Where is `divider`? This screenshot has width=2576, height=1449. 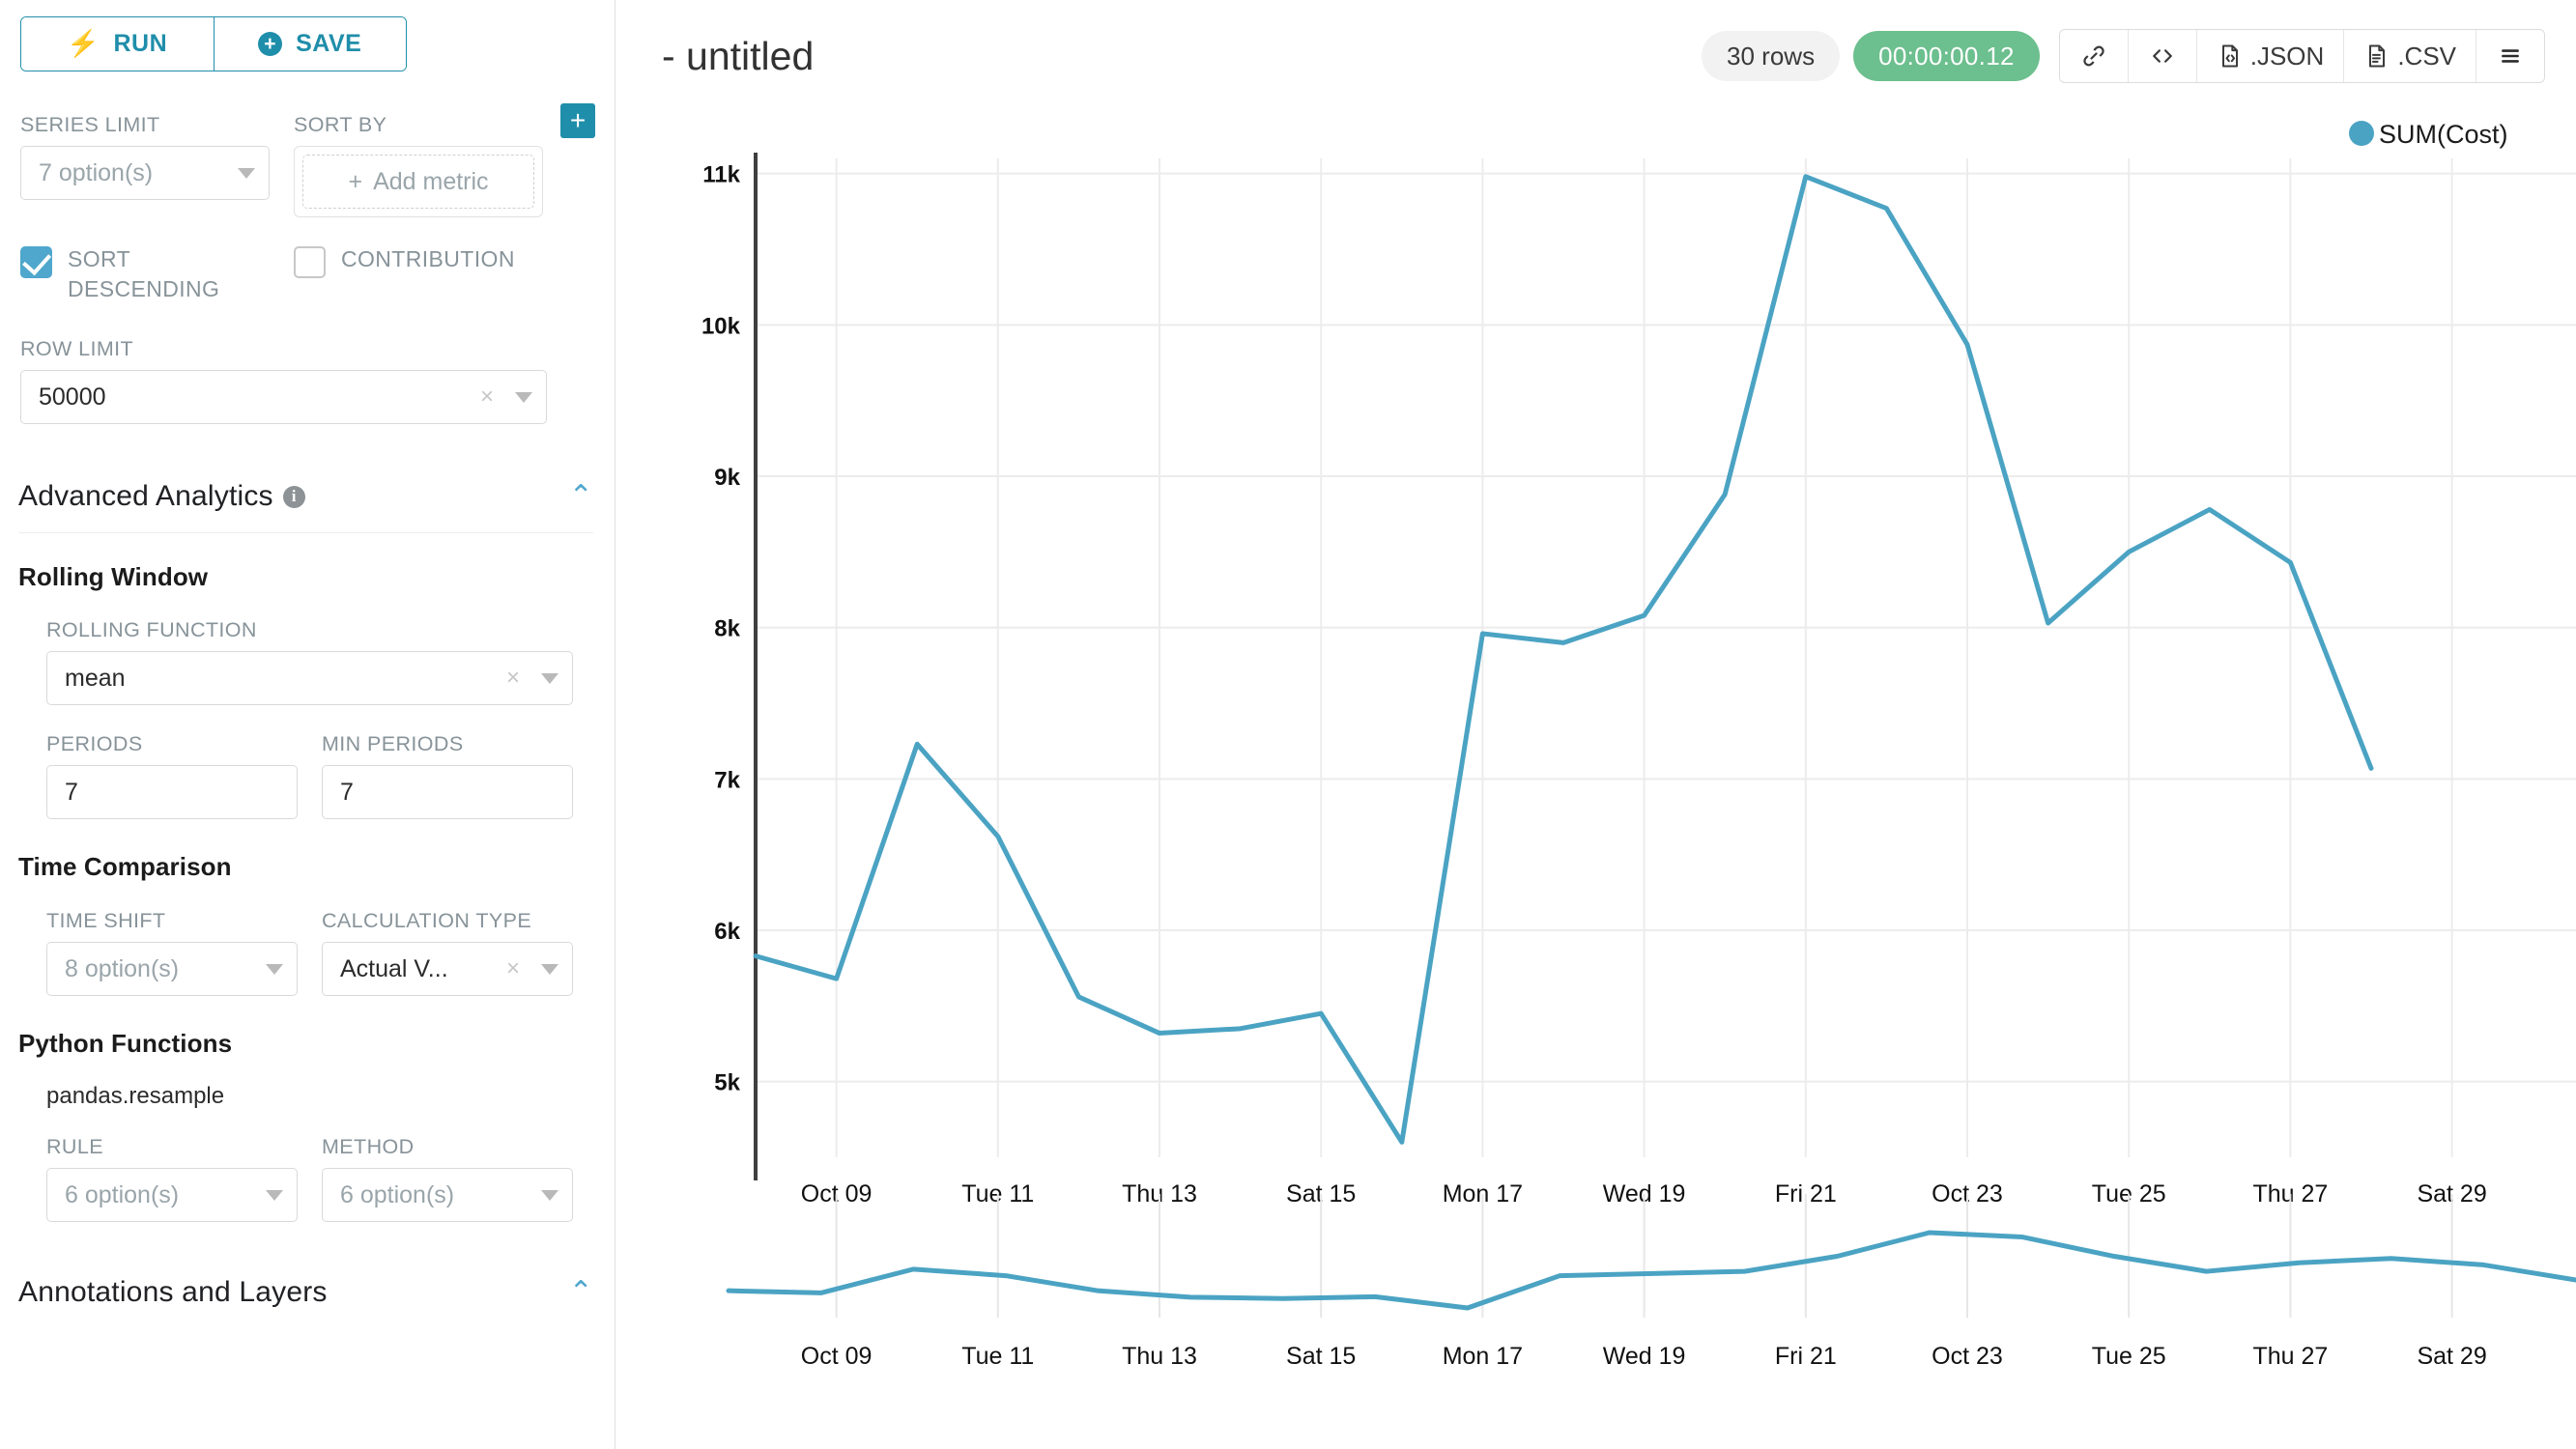
divider is located at coordinates (306, 533).